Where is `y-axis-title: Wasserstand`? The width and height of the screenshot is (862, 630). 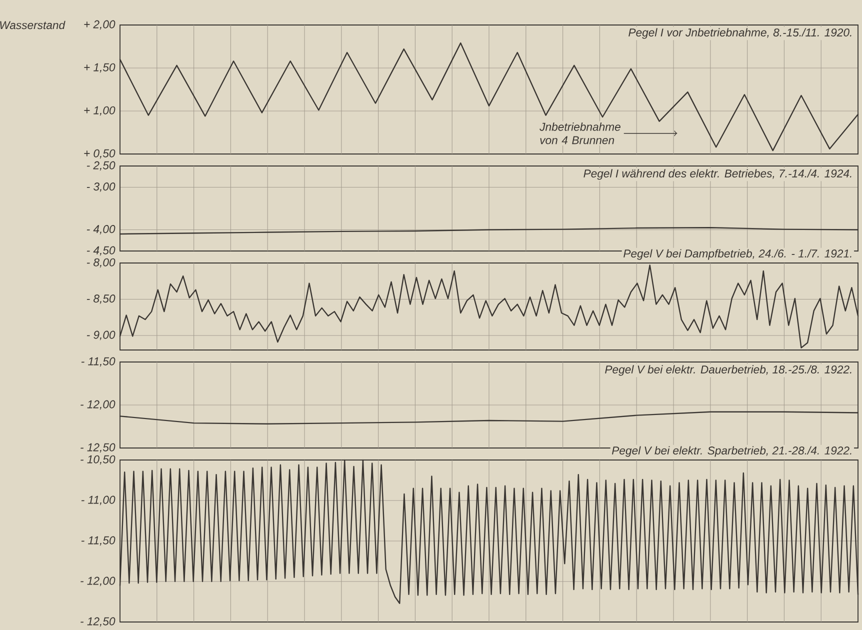 y-axis-title: Wasserstand is located at coordinates (33, 25).